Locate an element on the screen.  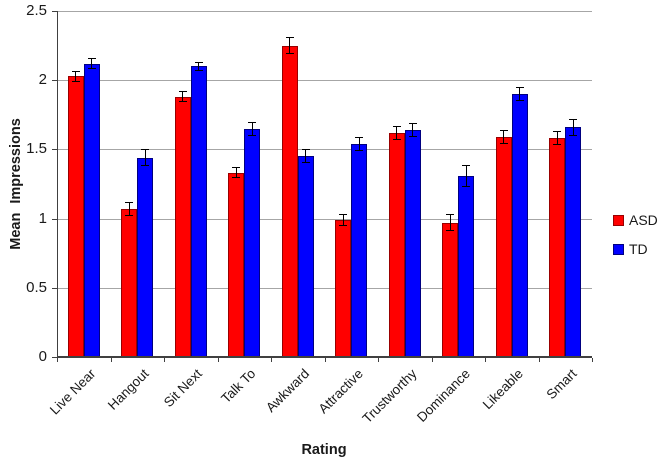
asd-legend-label: ASD is located at coordinates (643, 220).